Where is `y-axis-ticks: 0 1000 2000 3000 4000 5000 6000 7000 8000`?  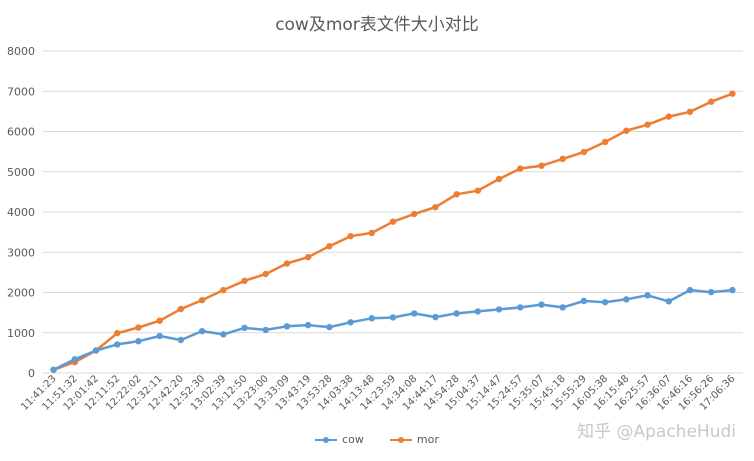 y-axis-ticks: 0 1000 2000 3000 4000 5000 6000 7000 8000 is located at coordinates (21, 212).